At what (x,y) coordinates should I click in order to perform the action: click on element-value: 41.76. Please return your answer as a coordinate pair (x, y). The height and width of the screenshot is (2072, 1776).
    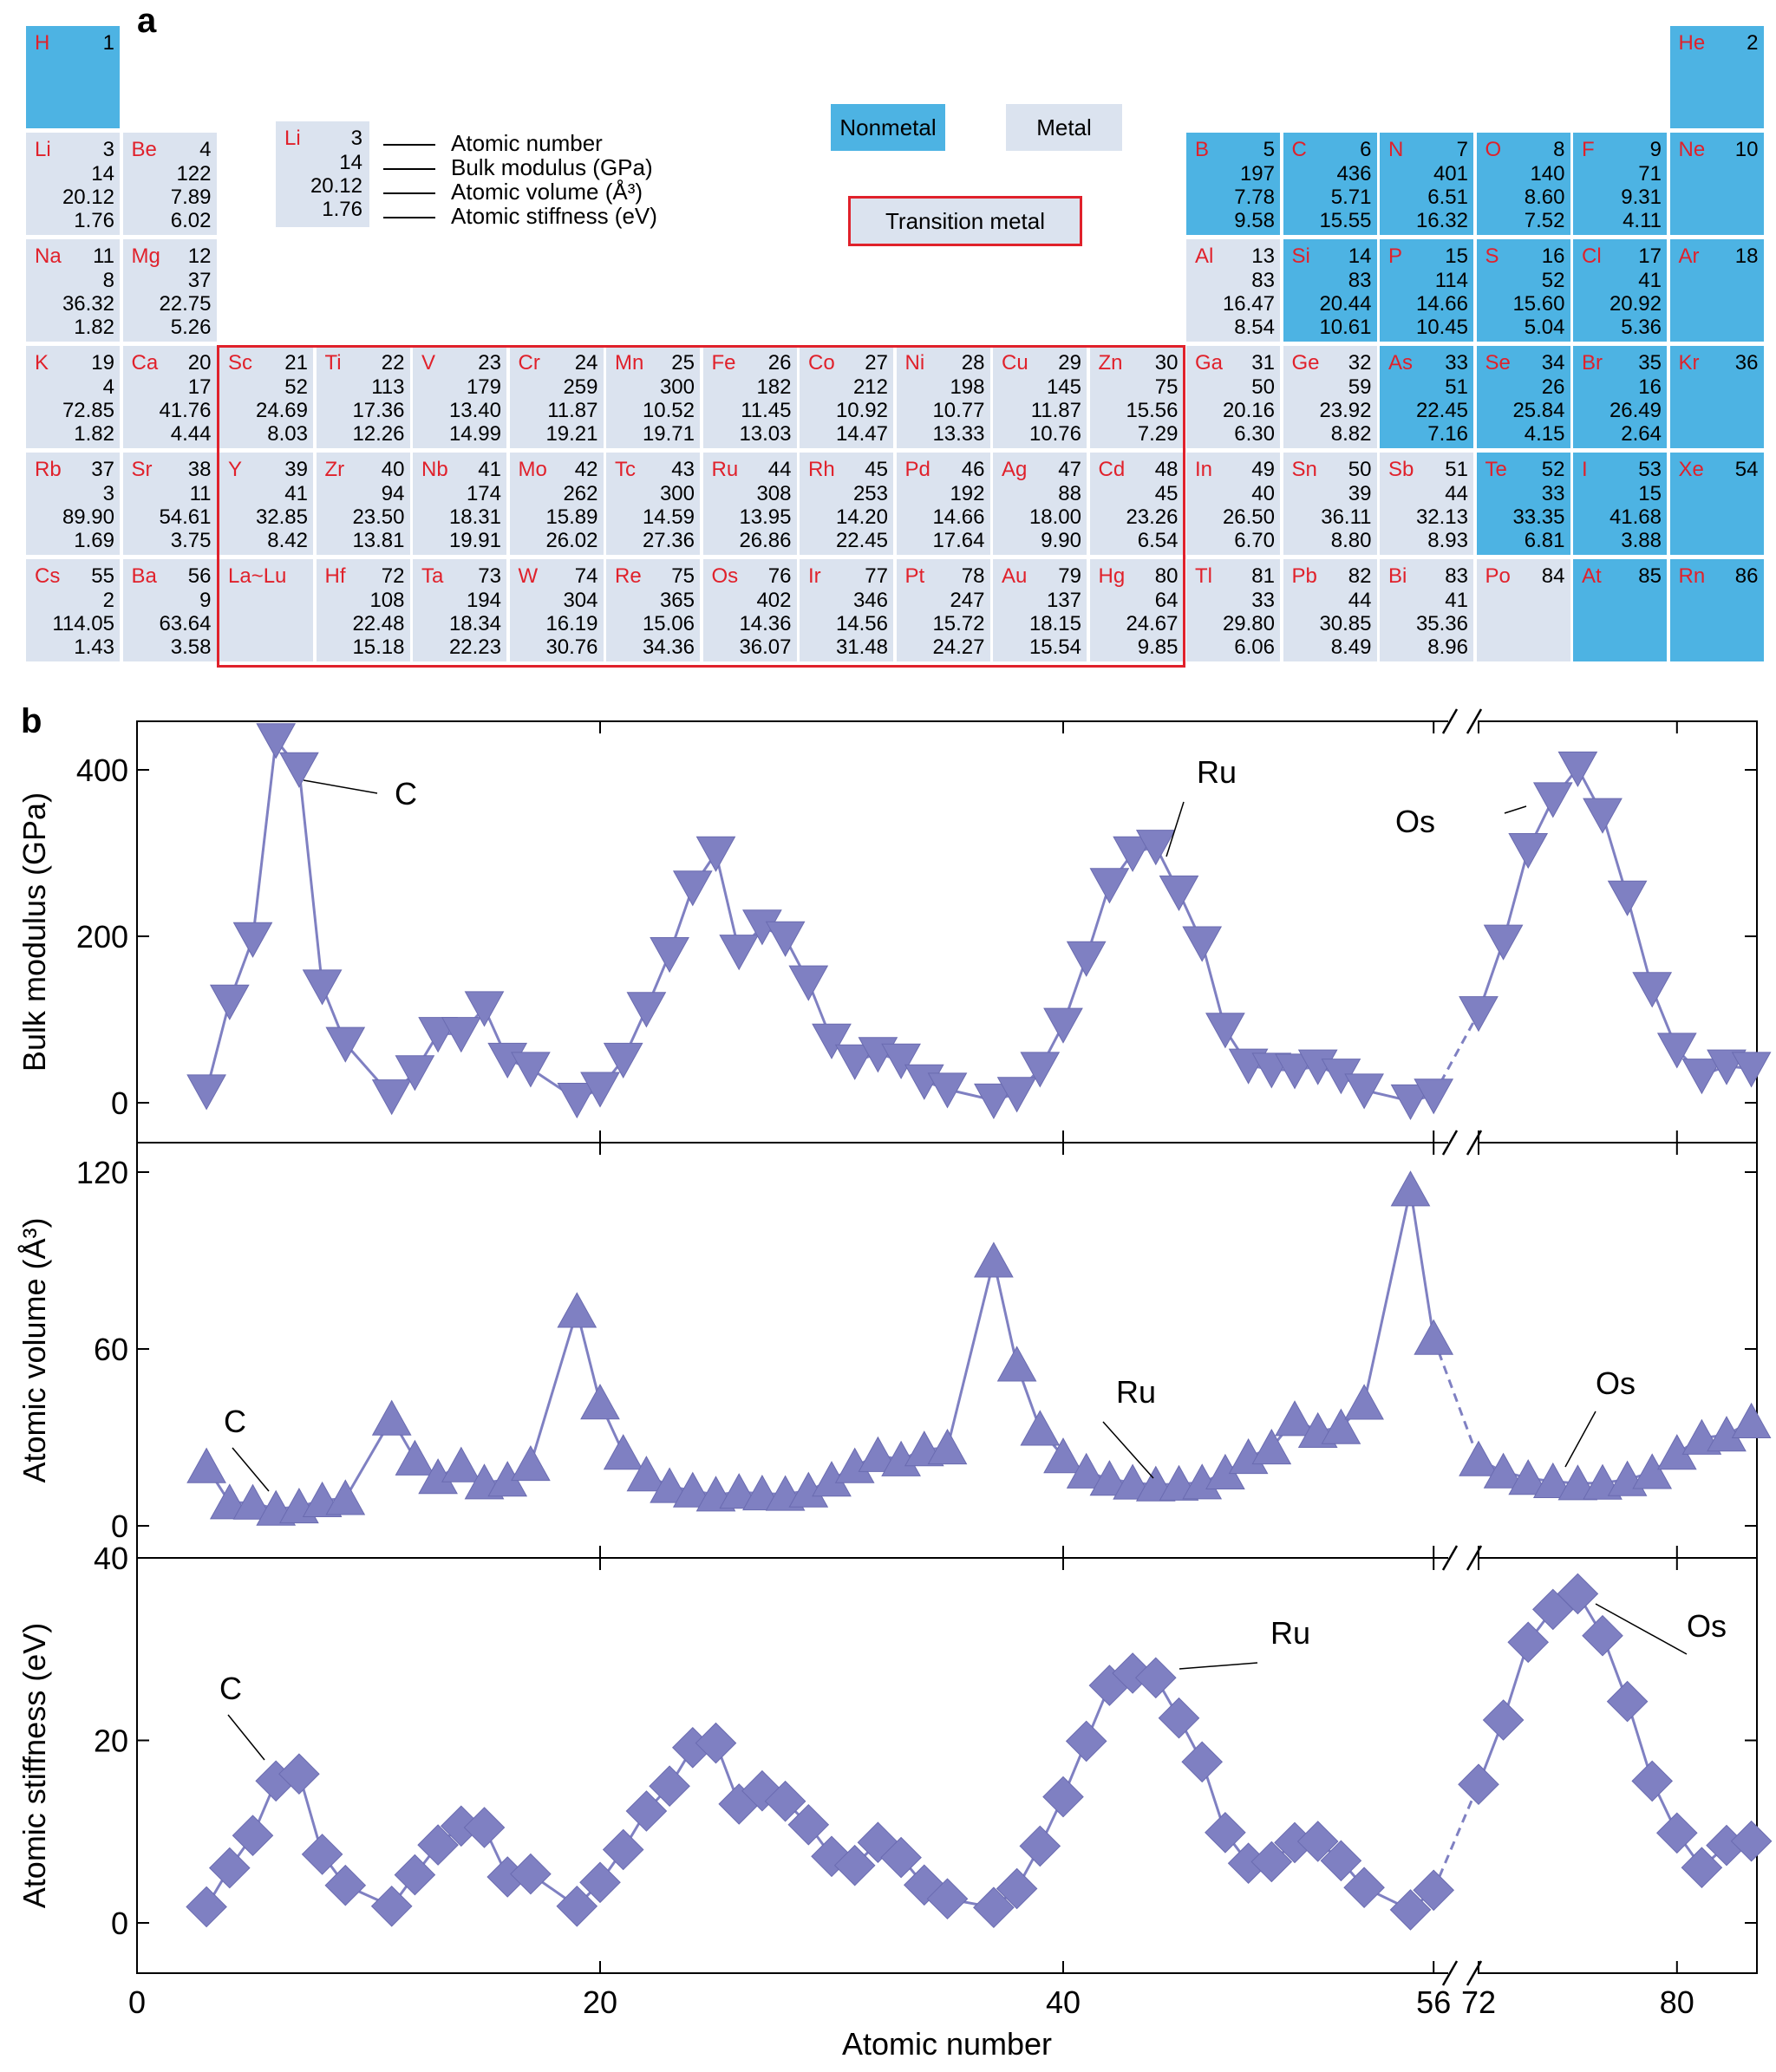
    Looking at the image, I should click on (185, 410).